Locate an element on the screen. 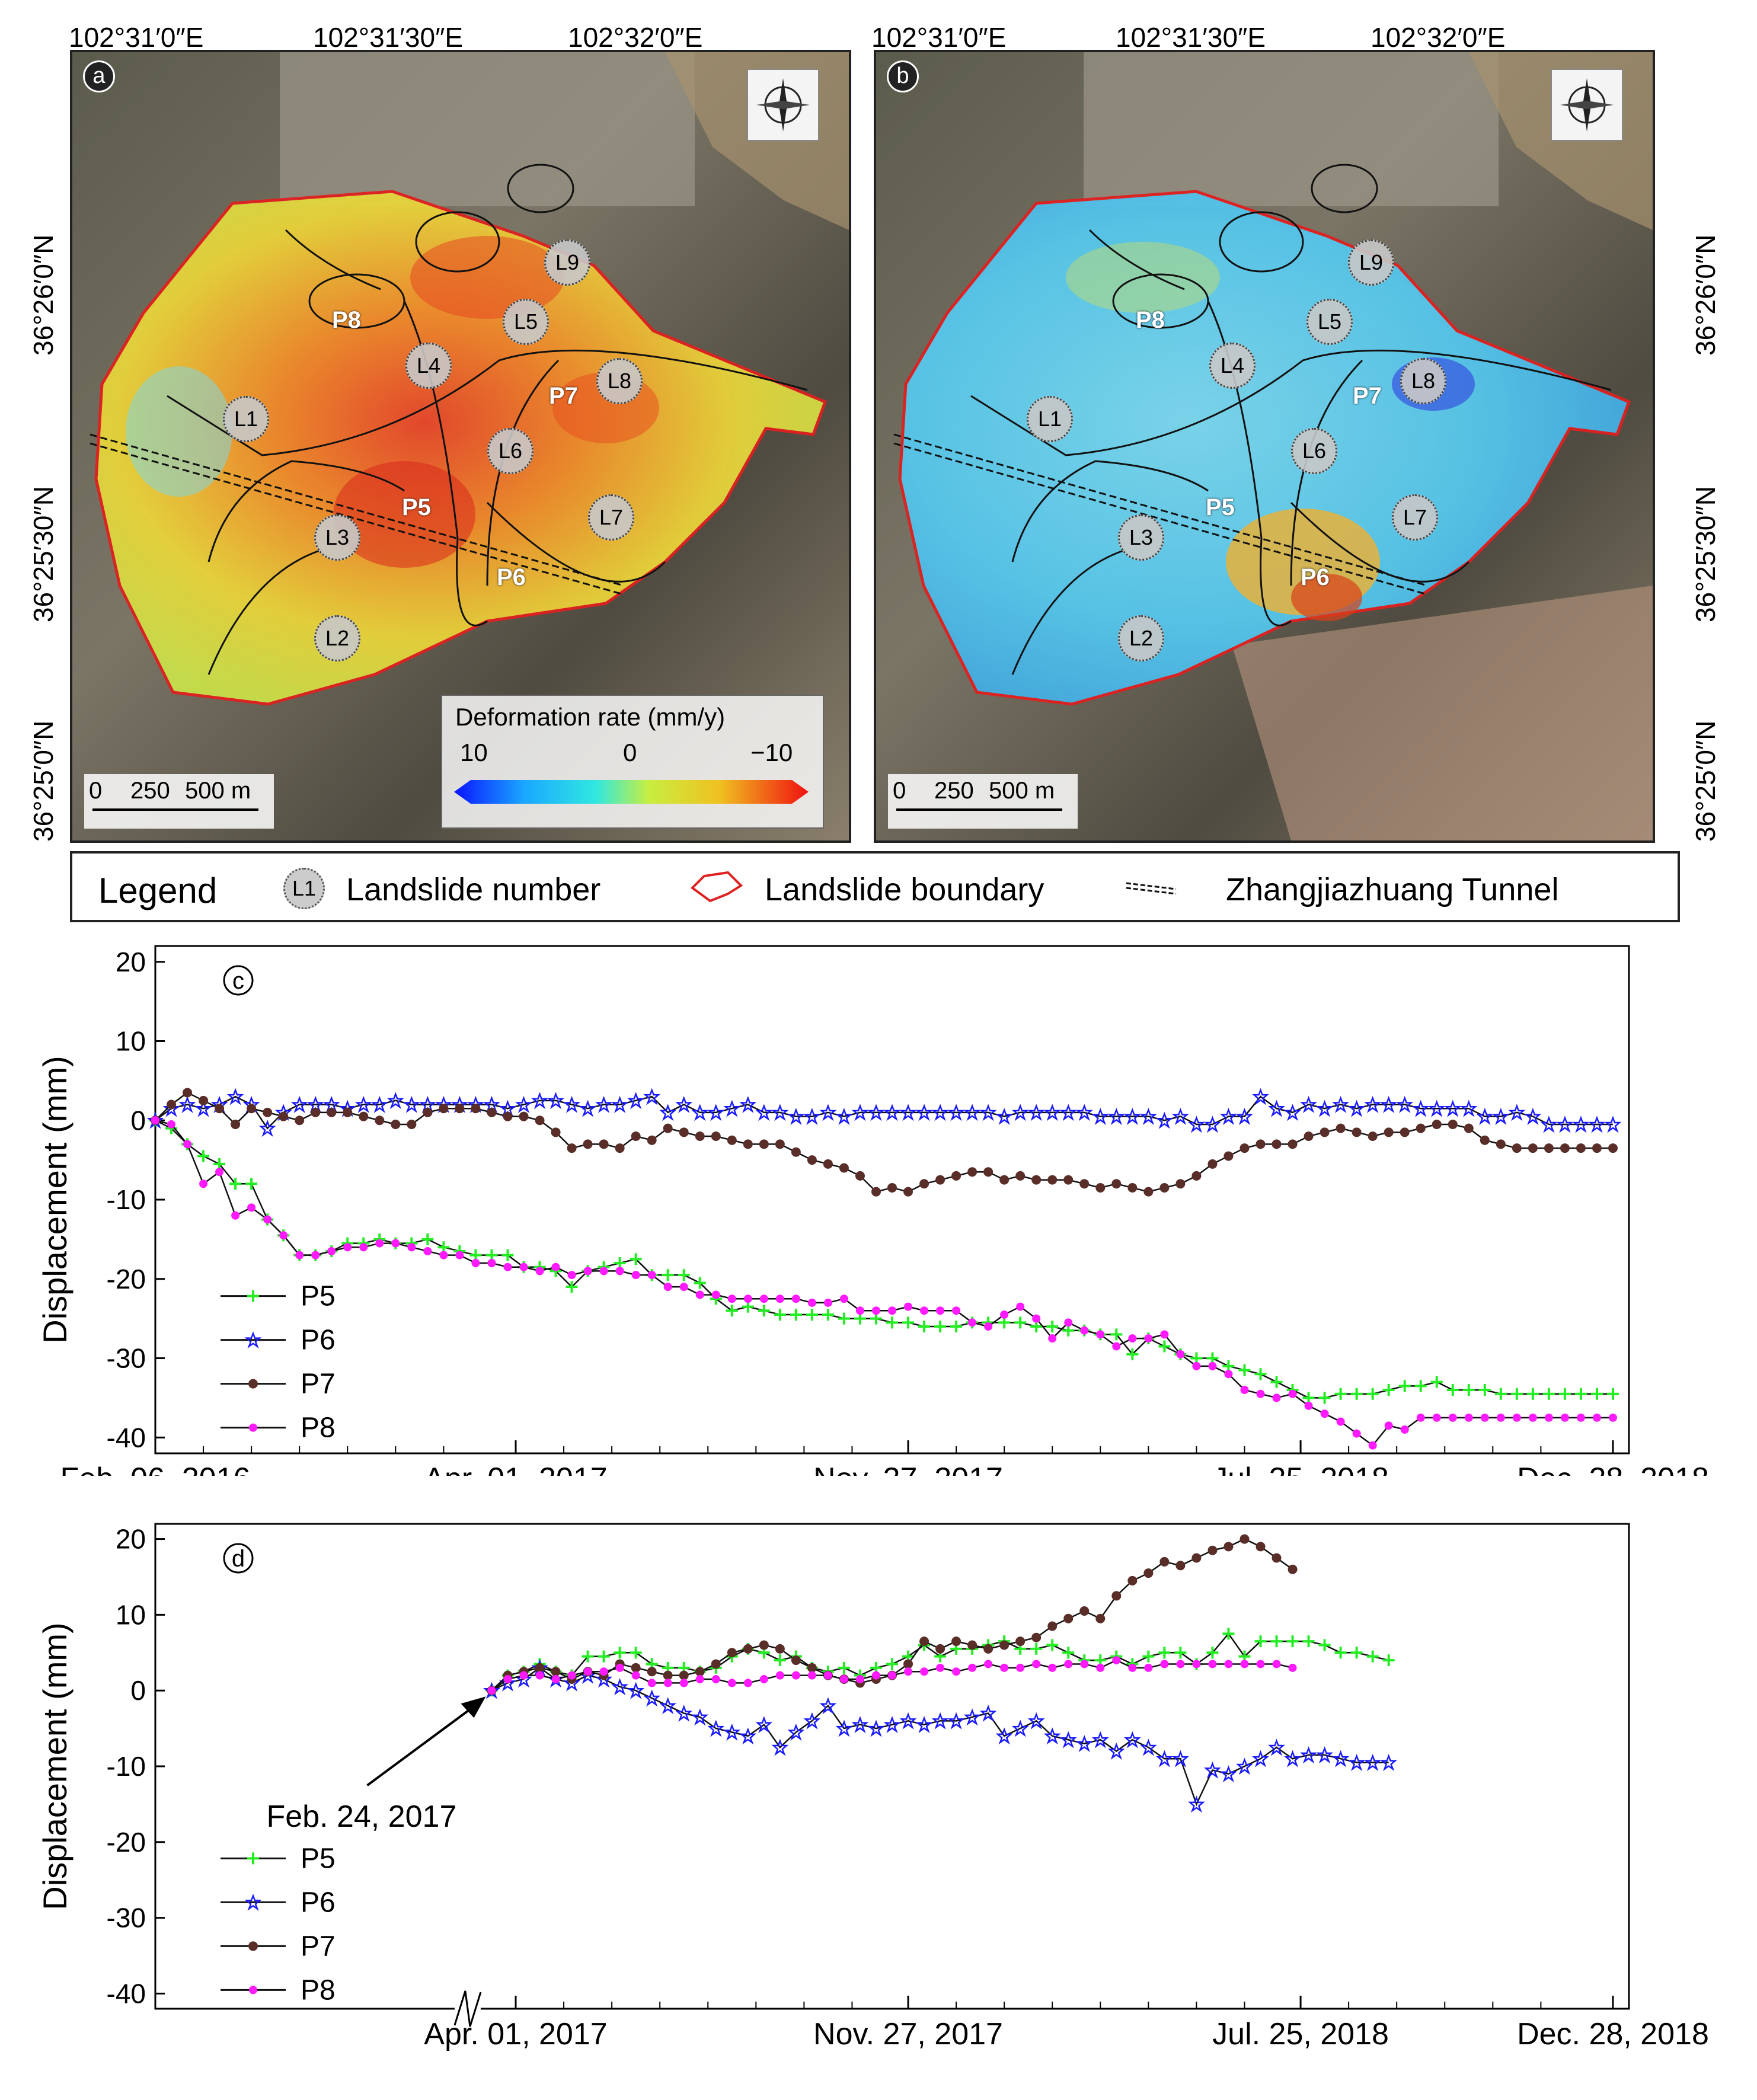 This screenshot has width=1757, height=2100. annotation-text: Feb. 24, 2017 is located at coordinates (361, 1816).